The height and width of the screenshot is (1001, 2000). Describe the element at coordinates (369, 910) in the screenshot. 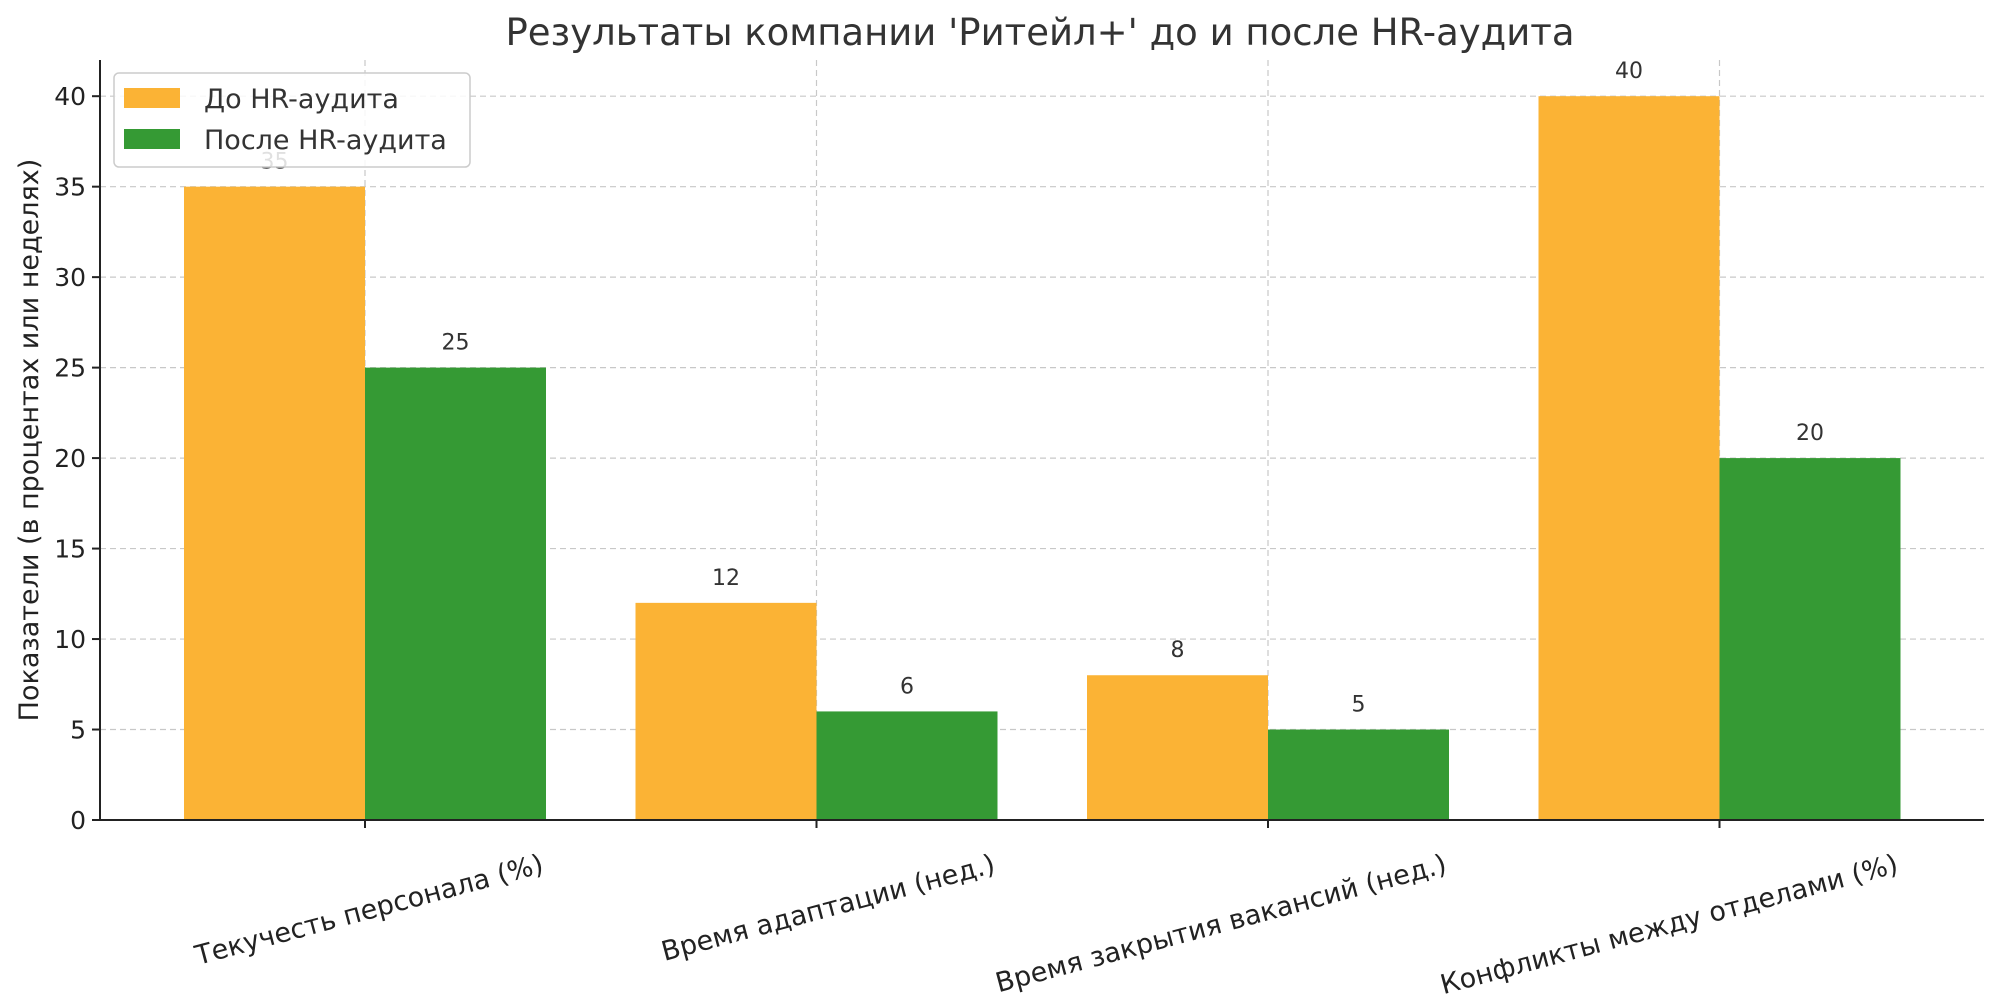

I see `x-tick-label: Текучесть персонала (%)` at that location.